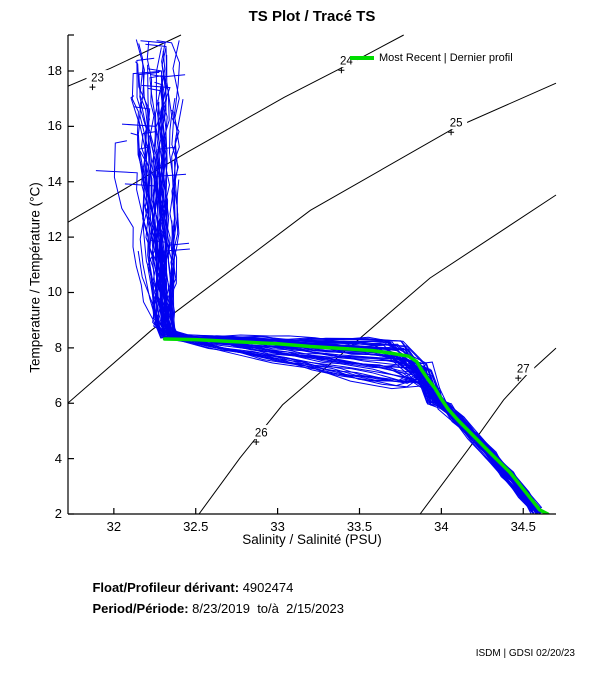  I want to click on contour-label: 25, so click(456, 124).